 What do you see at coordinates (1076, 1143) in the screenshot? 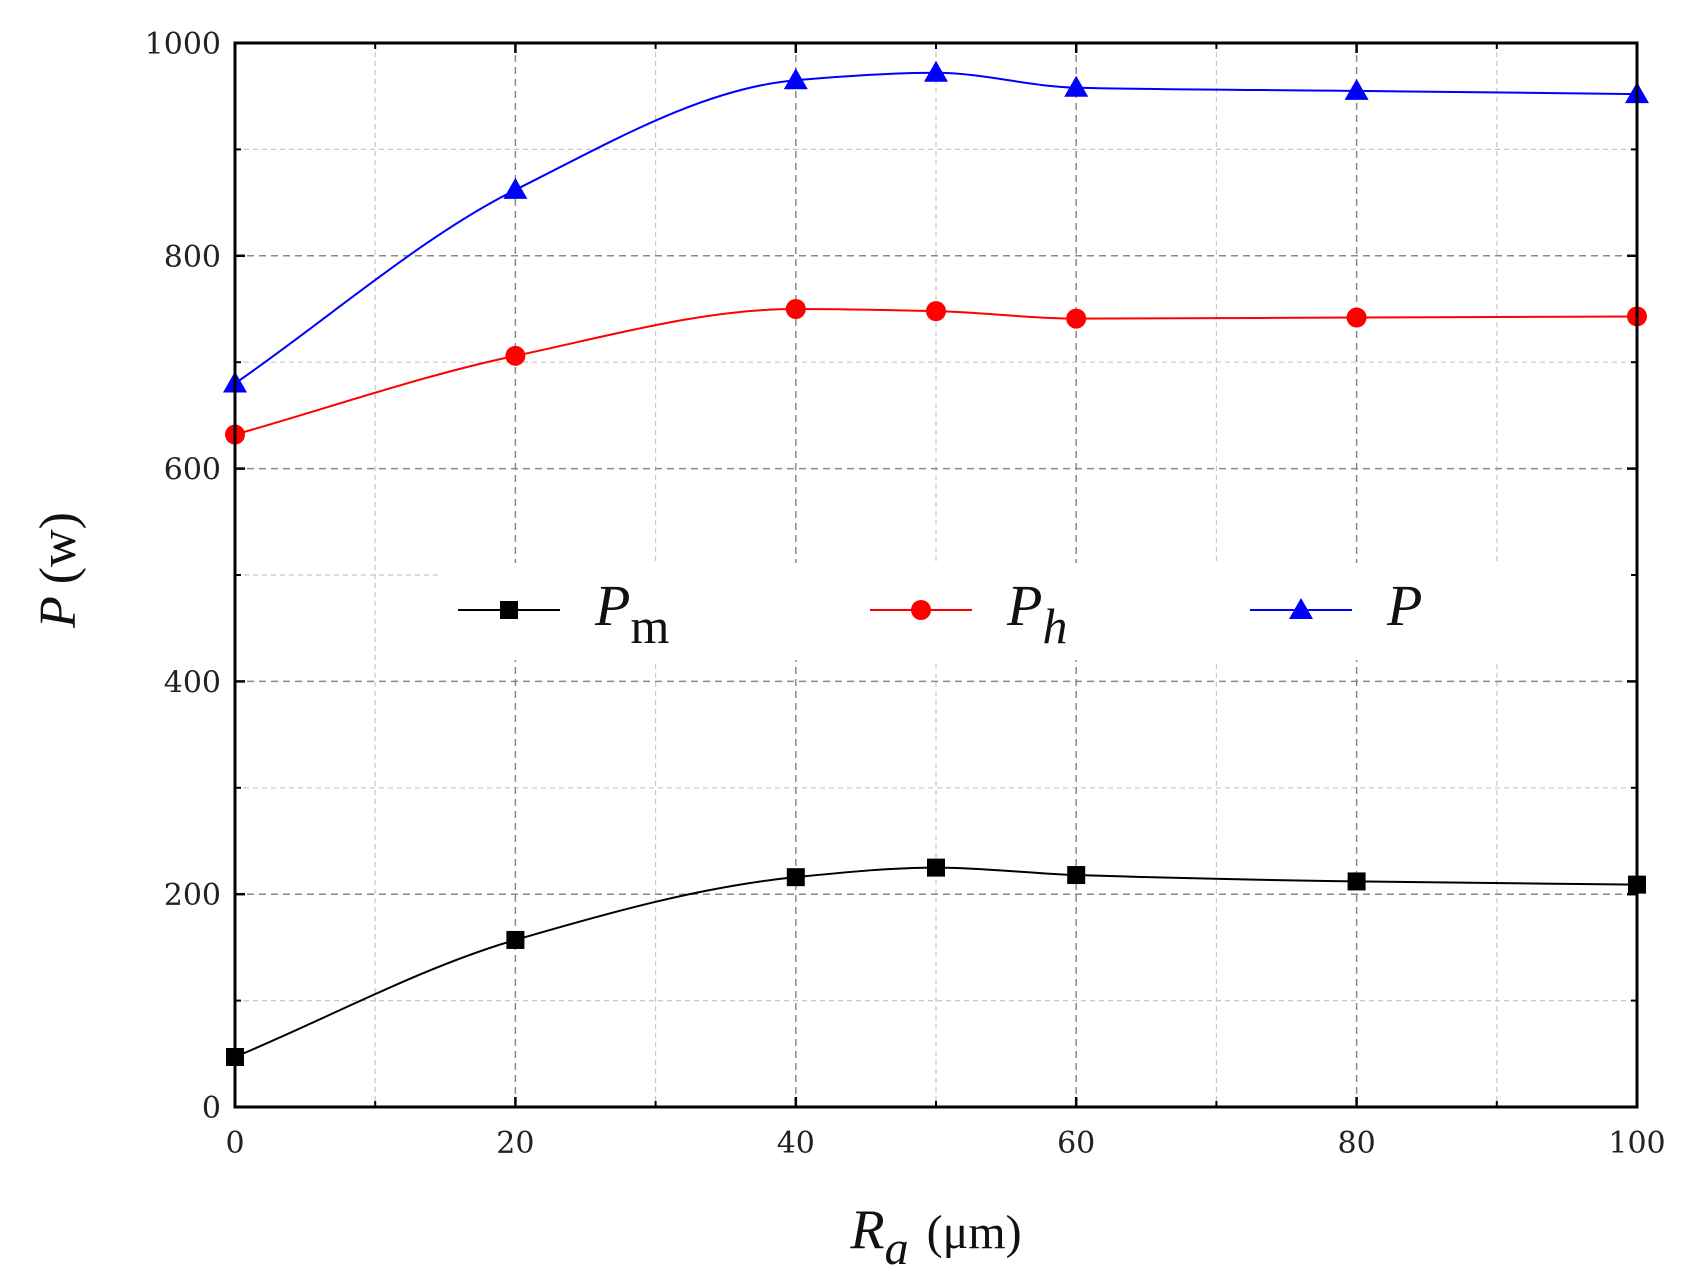
I see `x-tick-label: 60` at bounding box center [1076, 1143].